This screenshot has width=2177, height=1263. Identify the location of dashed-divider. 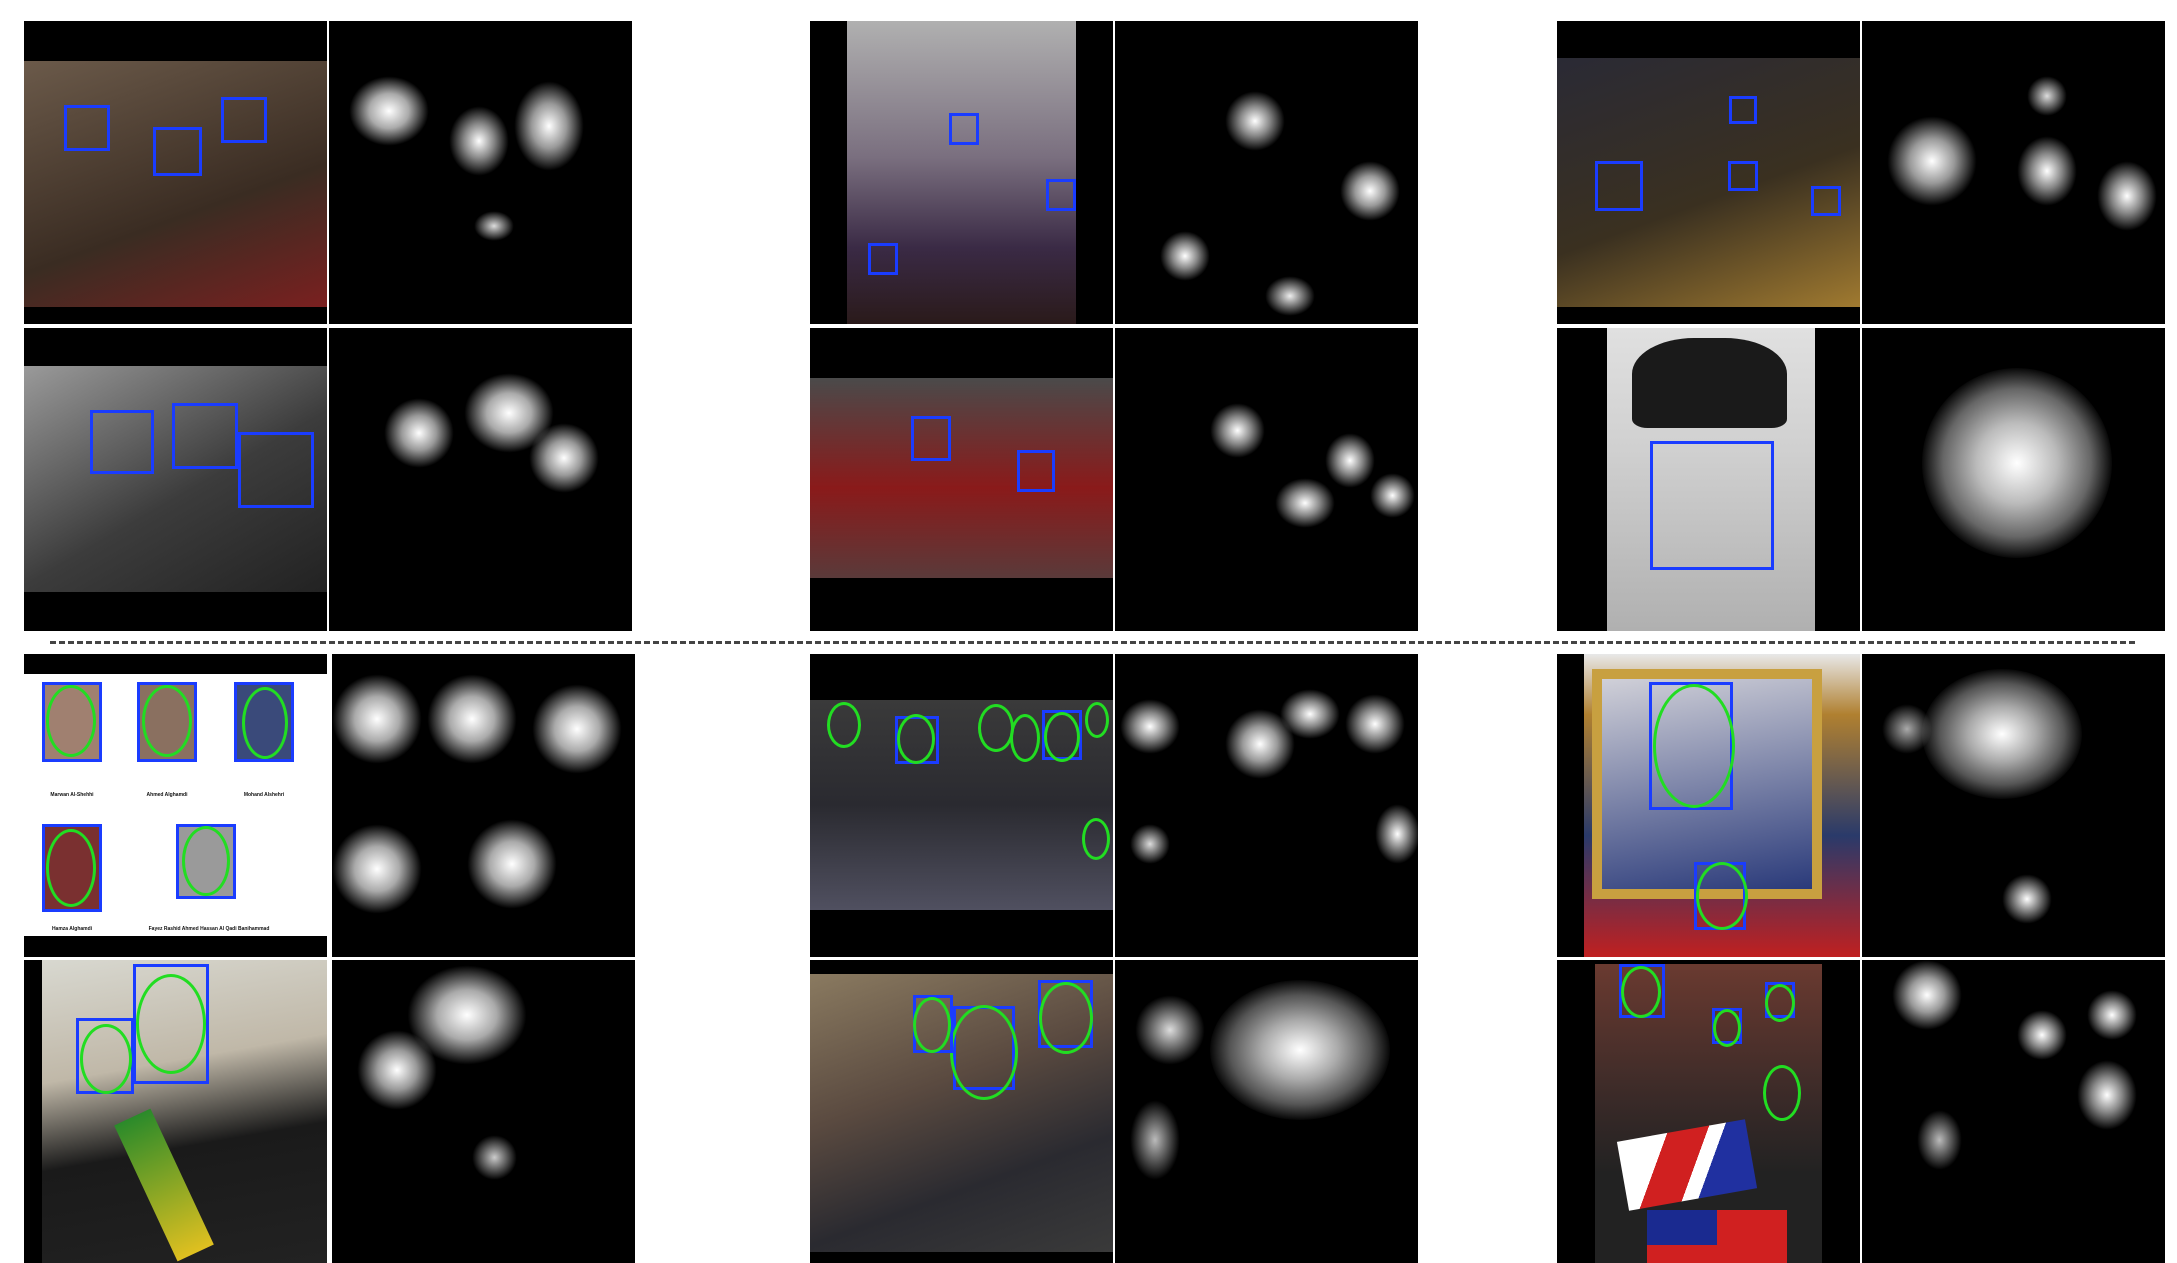
(1092, 642).